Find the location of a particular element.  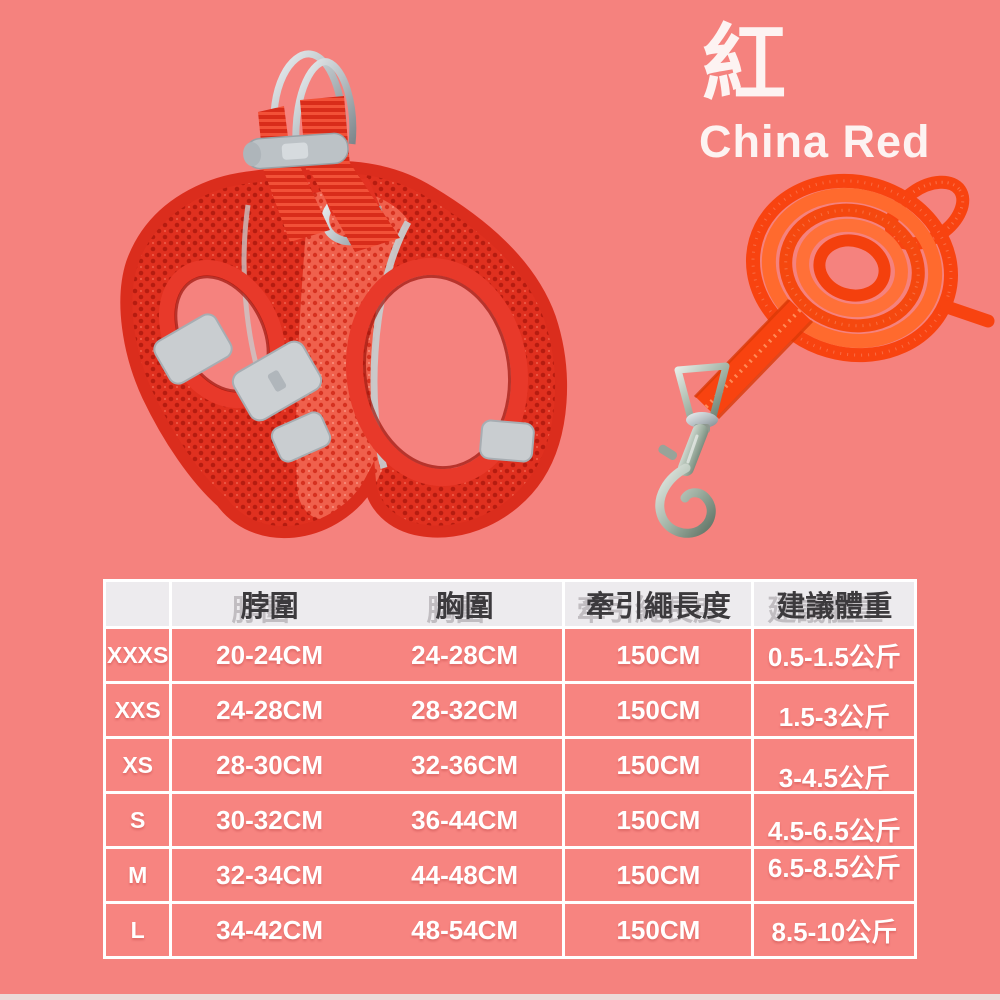

cell-weight: 6.5-8.5公斤 is located at coordinates (834, 875).